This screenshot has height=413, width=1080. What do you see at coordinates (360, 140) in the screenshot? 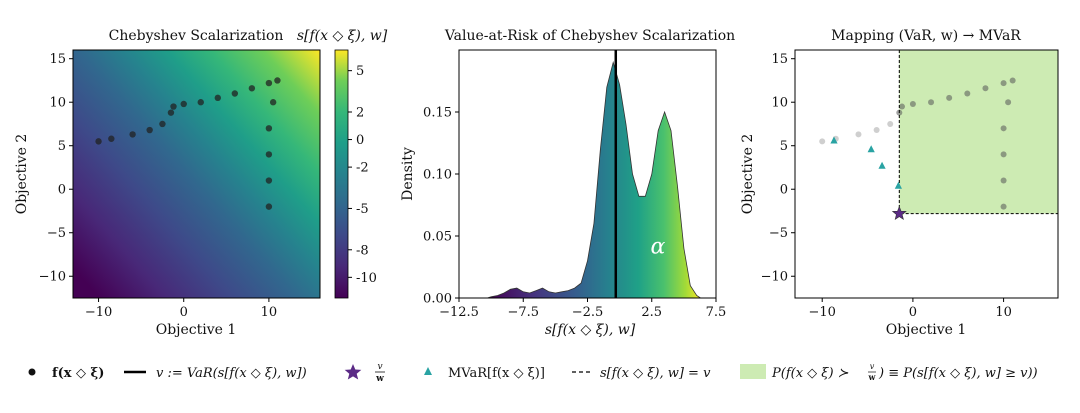
I see `colorbar-tick-label: 0` at bounding box center [360, 140].